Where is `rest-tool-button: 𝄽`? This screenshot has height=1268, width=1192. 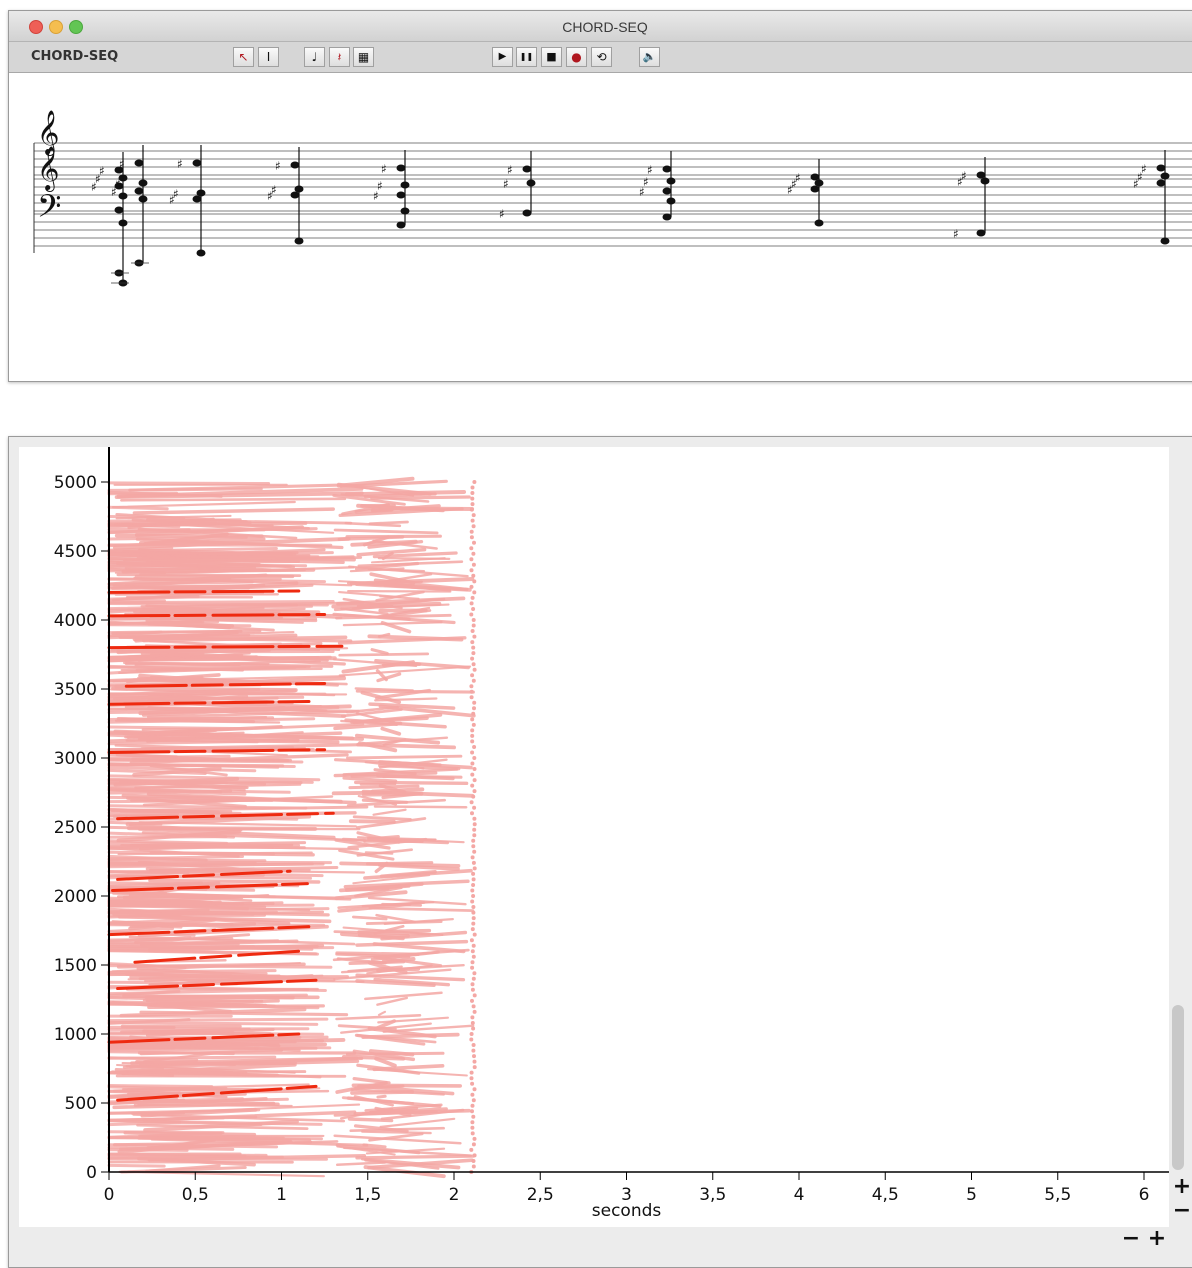 rest-tool-button: 𝄽 is located at coordinates (339, 57).